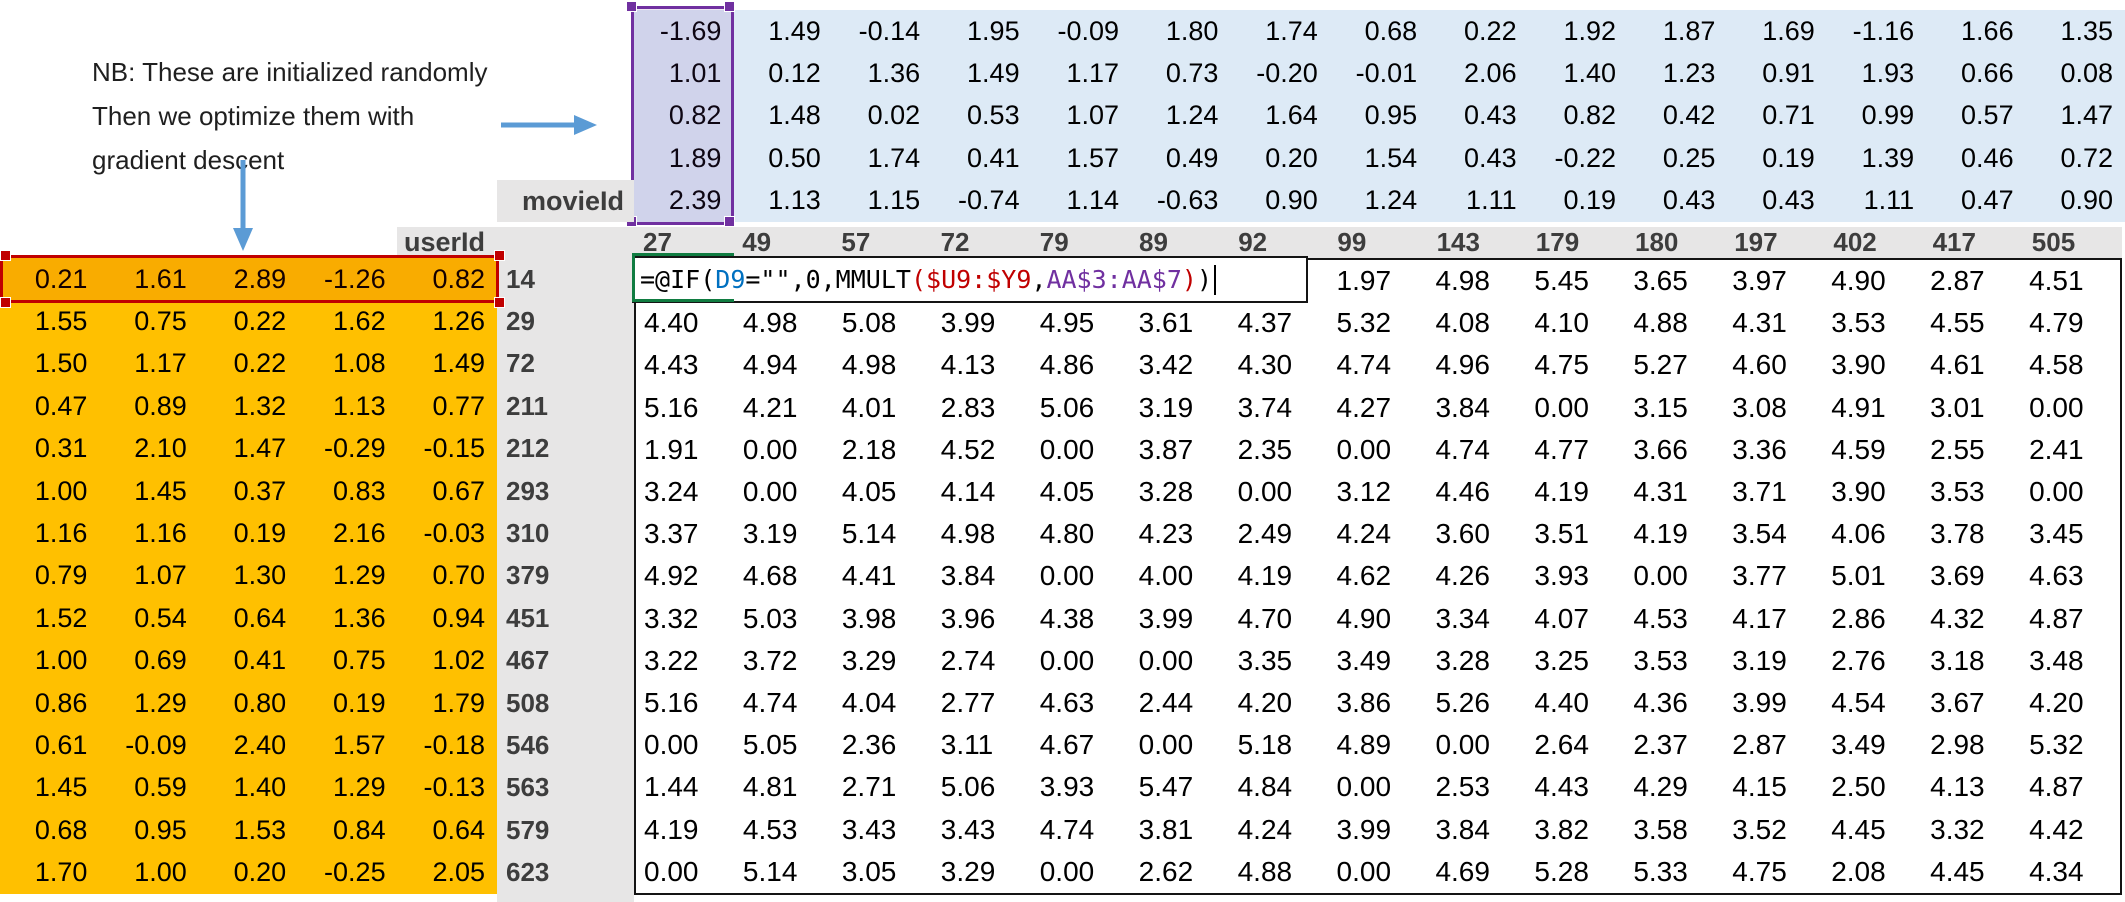 This screenshot has width=2125, height=902. Describe the element at coordinates (260, 575) in the screenshot. I see `user-factor-cell: 1.30` at that location.